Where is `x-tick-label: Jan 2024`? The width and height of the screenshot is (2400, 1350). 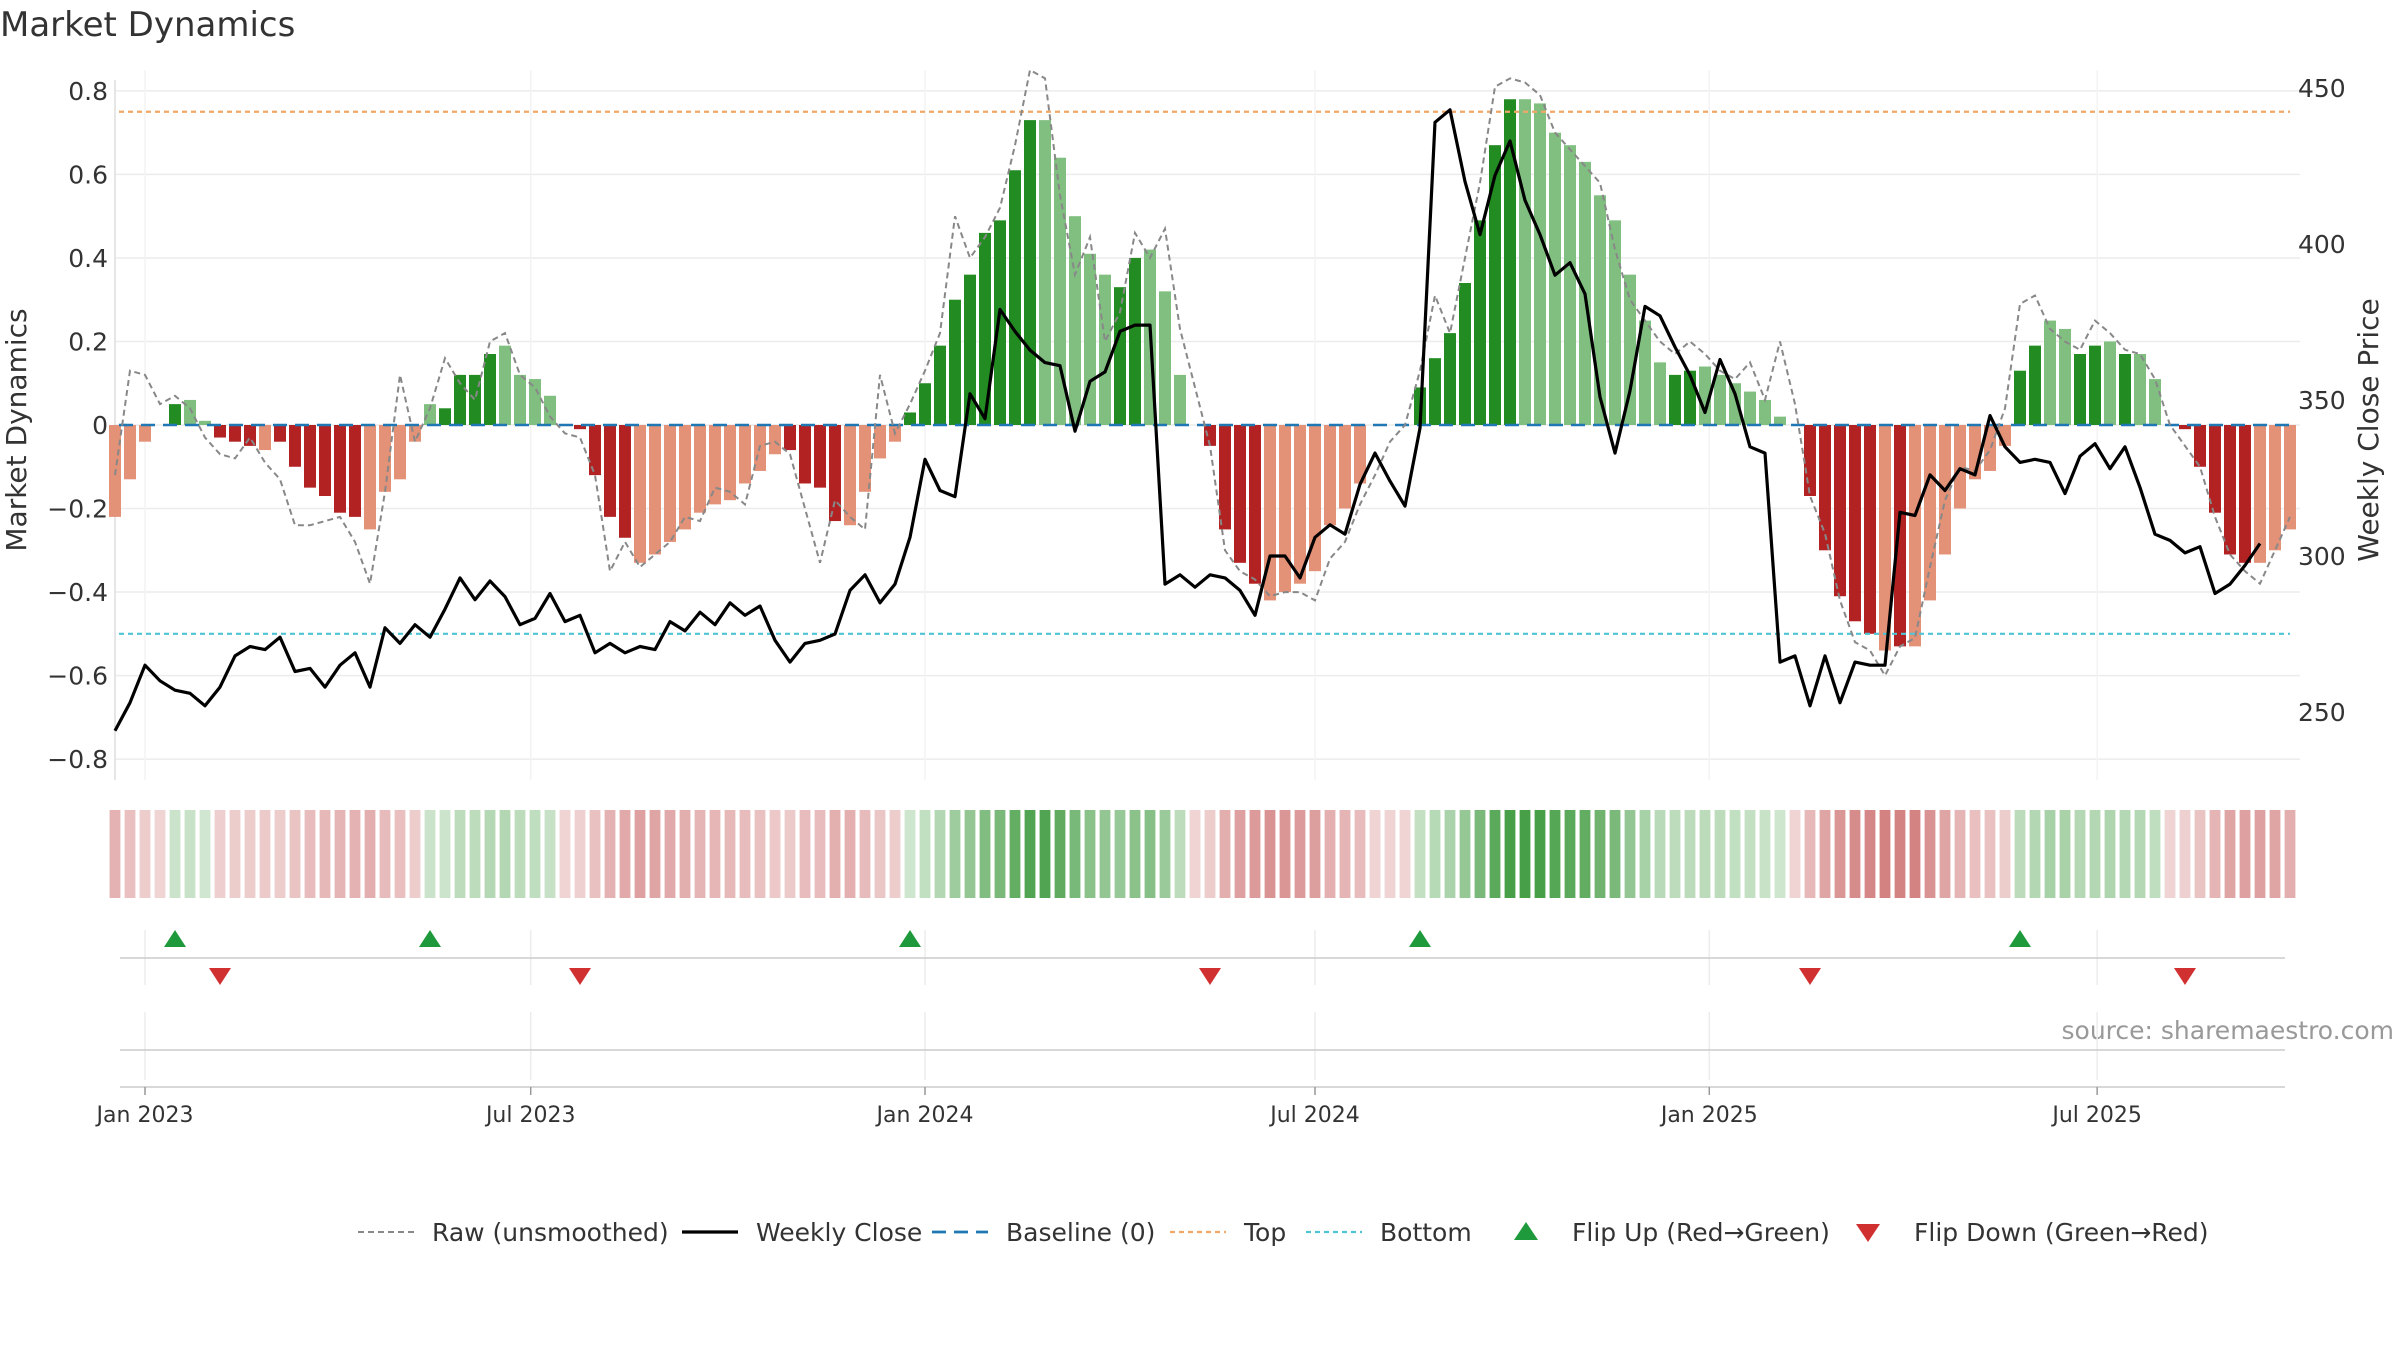
x-tick-label: Jan 2024 is located at coordinates (924, 1115).